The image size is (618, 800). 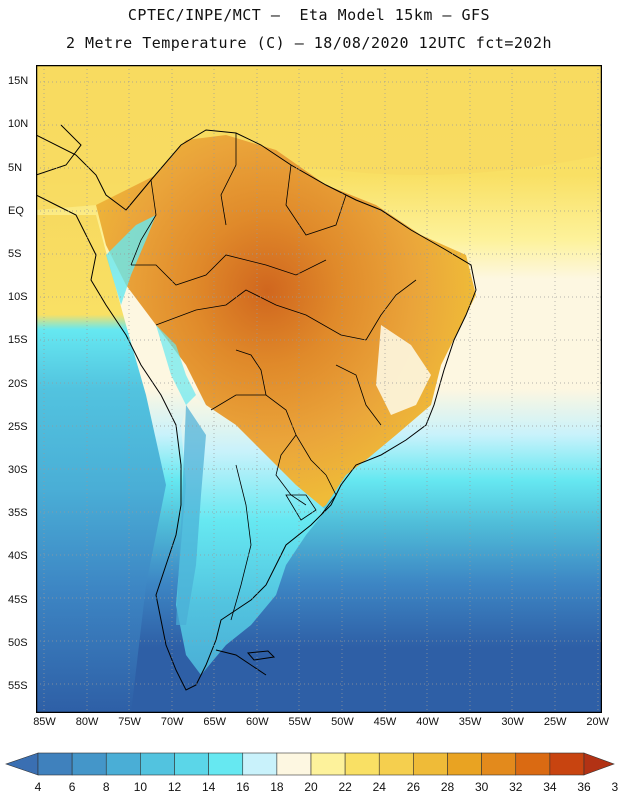 I want to click on lat-tick-label: 10S, so click(x=18, y=297).